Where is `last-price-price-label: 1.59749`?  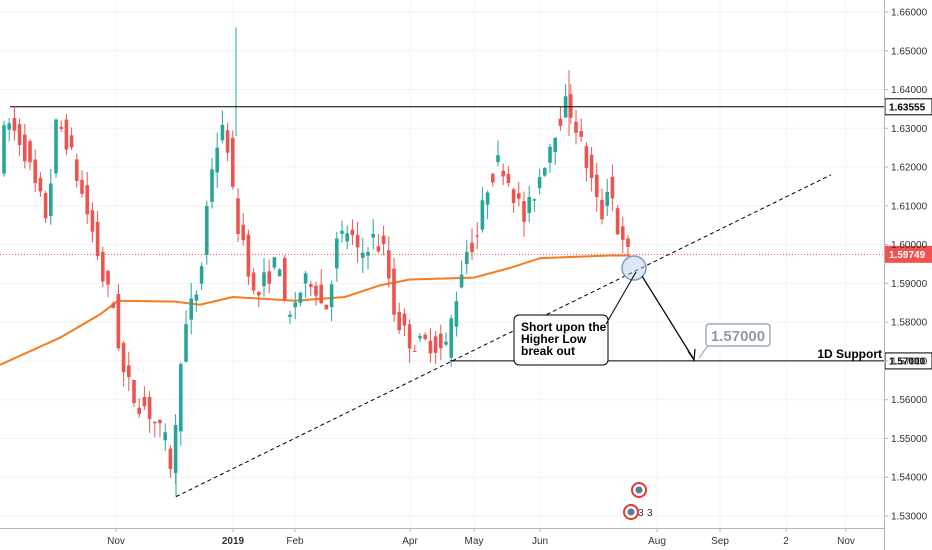
last-price-price-label: 1.59749 is located at coordinates (907, 255).